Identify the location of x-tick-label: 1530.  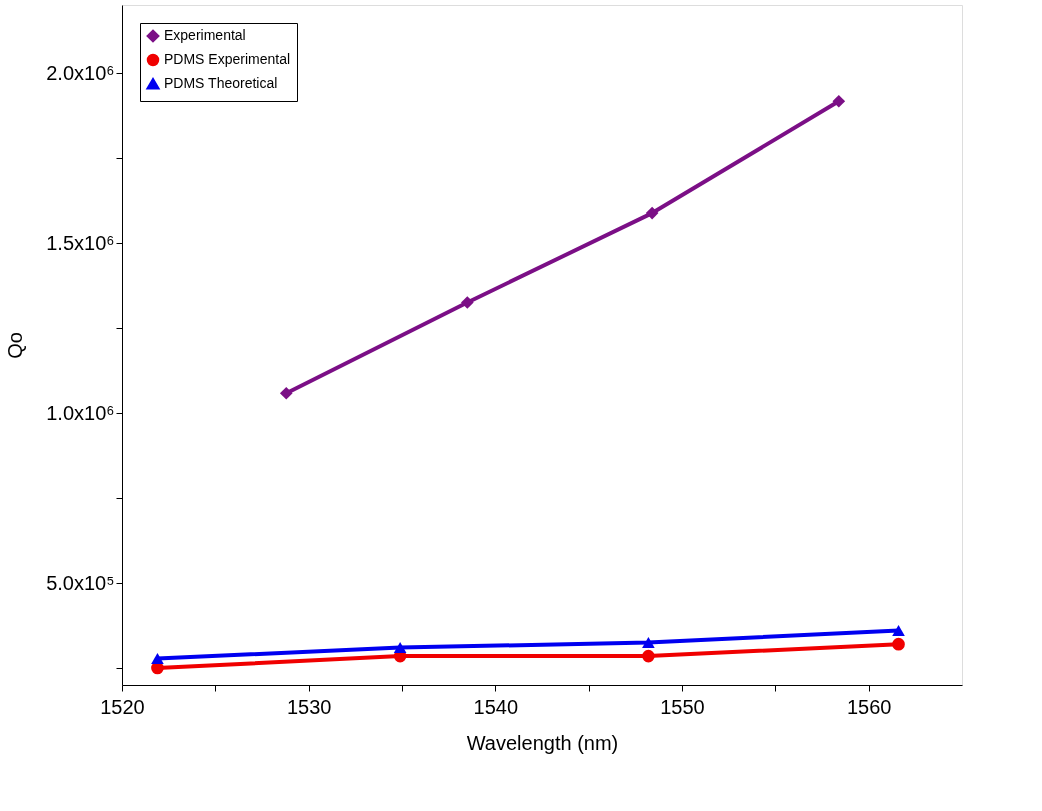
(309, 706).